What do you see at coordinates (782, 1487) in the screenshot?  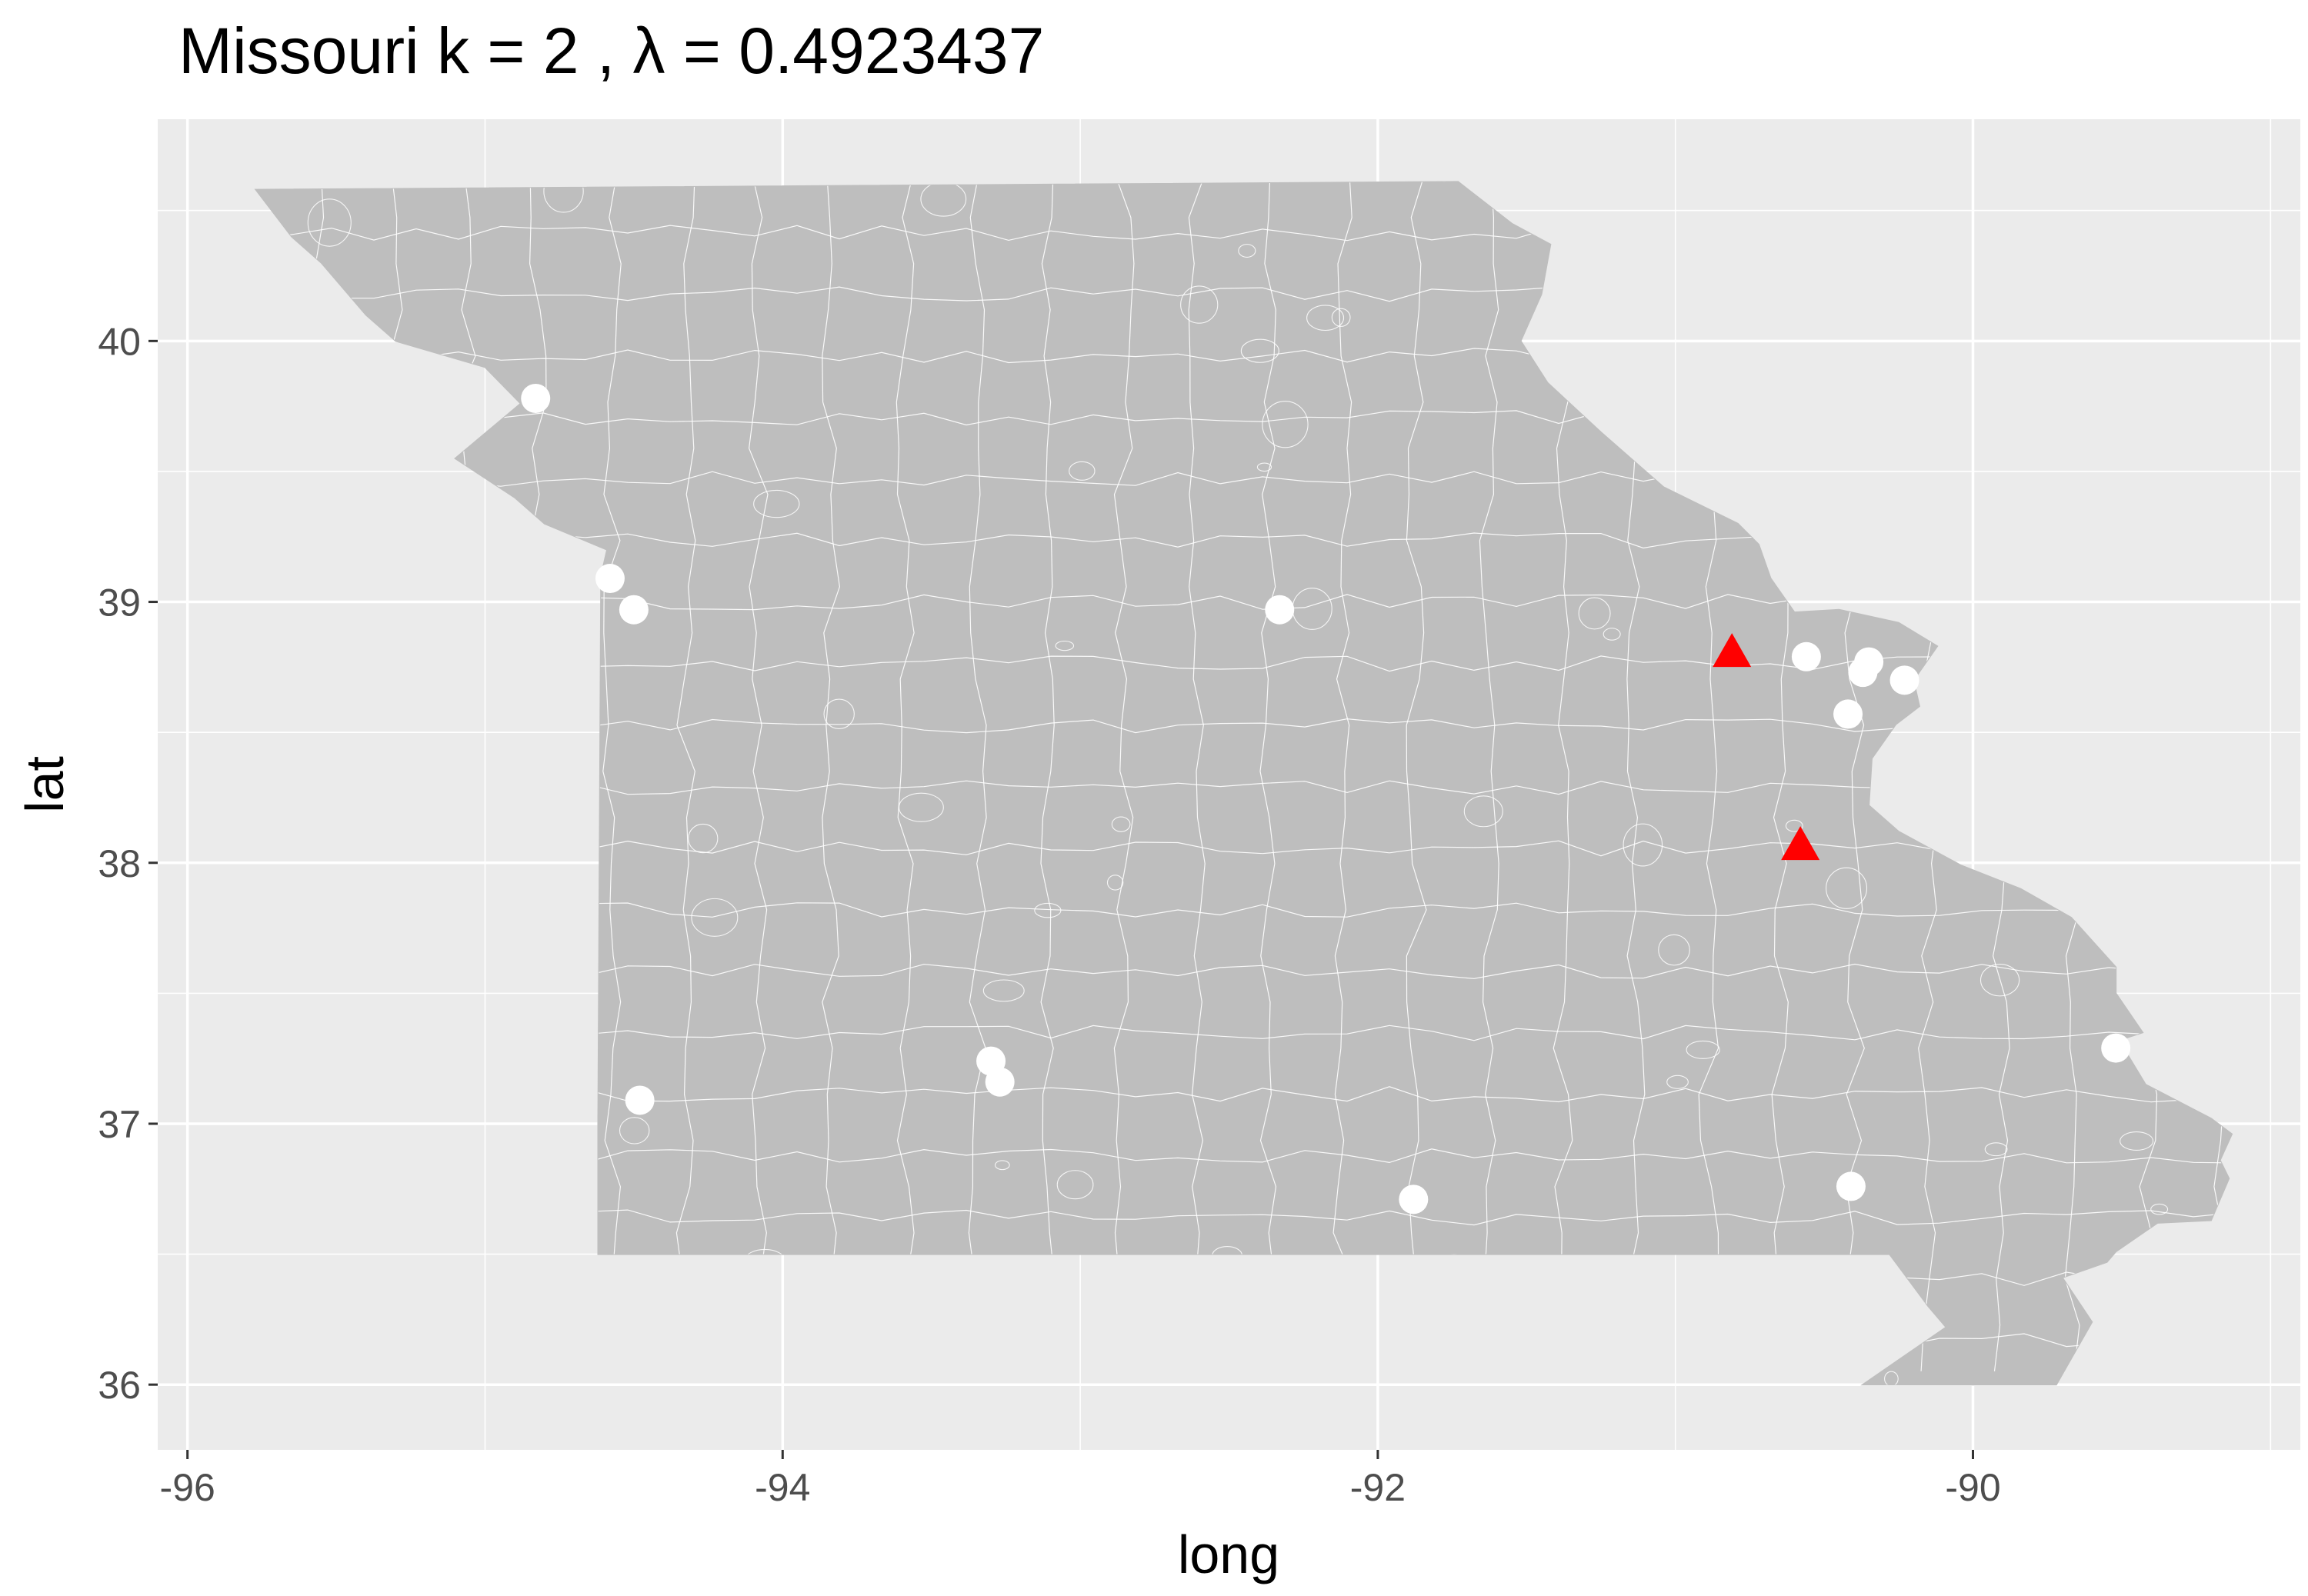 I see `x-tick-label: -94` at bounding box center [782, 1487].